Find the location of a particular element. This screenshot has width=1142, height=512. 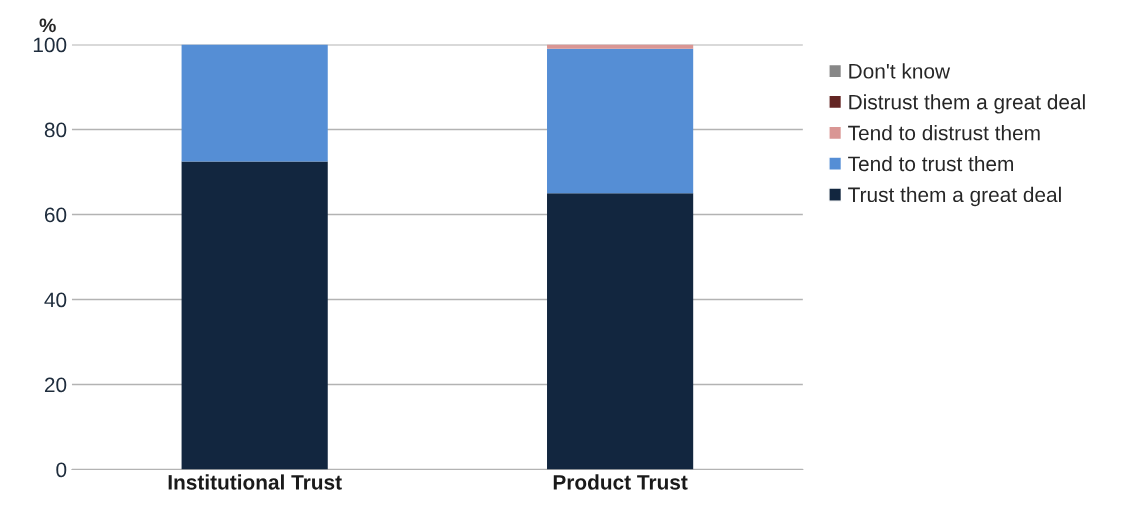

legend-label: Distrust them a great deal is located at coordinates (967, 104).